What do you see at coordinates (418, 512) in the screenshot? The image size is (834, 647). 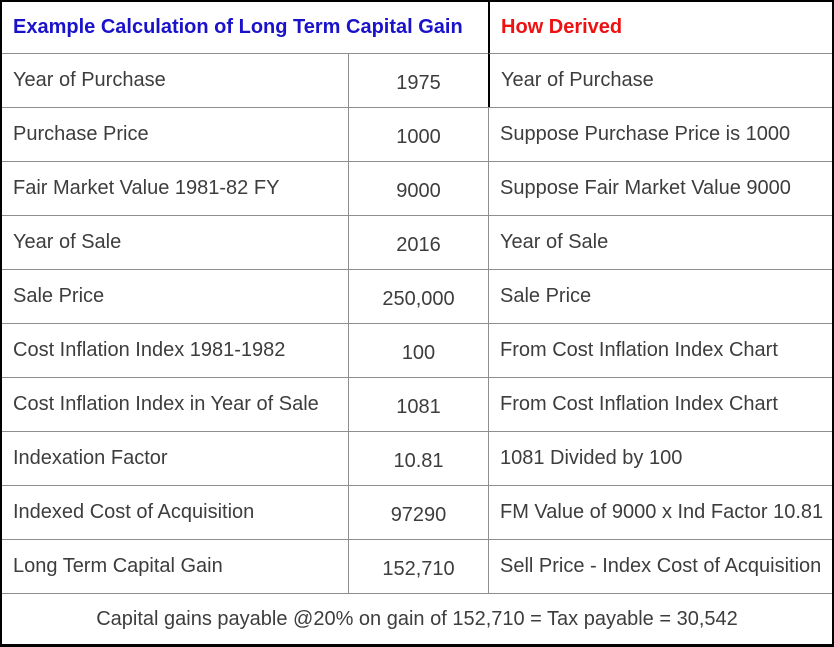 I see `row-value: 97290` at bounding box center [418, 512].